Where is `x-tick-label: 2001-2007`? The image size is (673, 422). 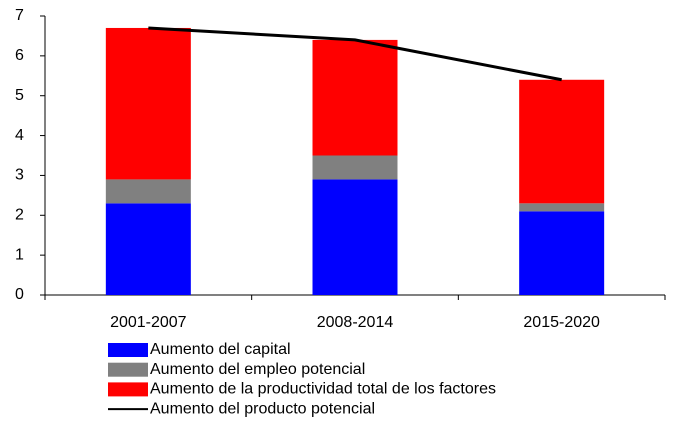
x-tick-label: 2001-2007 is located at coordinates (148, 322).